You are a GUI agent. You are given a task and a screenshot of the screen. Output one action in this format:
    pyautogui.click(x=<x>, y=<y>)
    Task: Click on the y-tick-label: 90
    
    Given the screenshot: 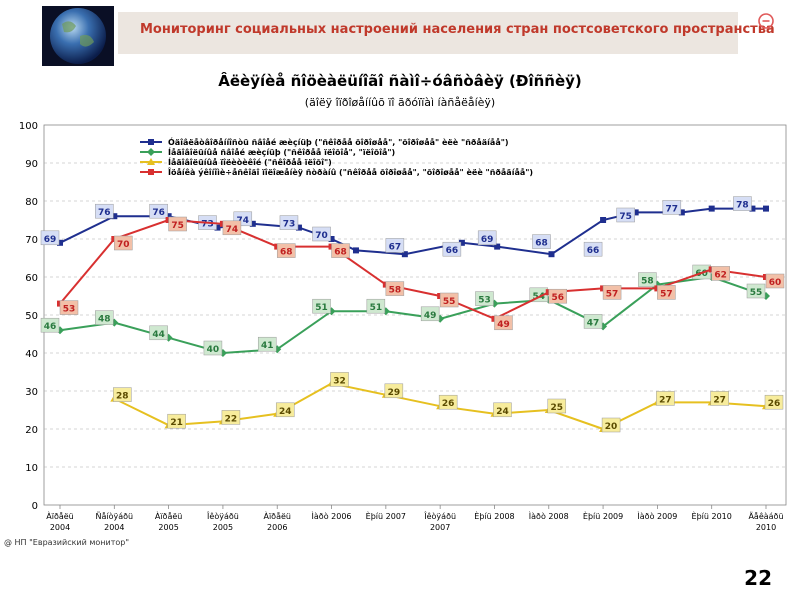 What is the action you would take?
    pyautogui.click(x=31, y=164)
    